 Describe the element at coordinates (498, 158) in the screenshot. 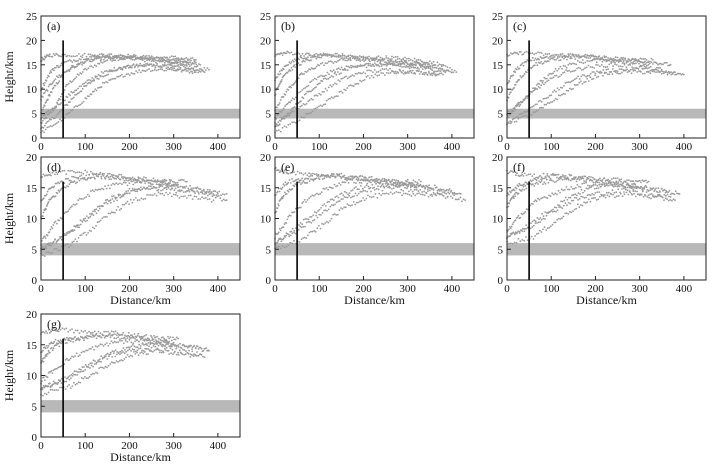

I see `y-tick-label: 20` at that location.